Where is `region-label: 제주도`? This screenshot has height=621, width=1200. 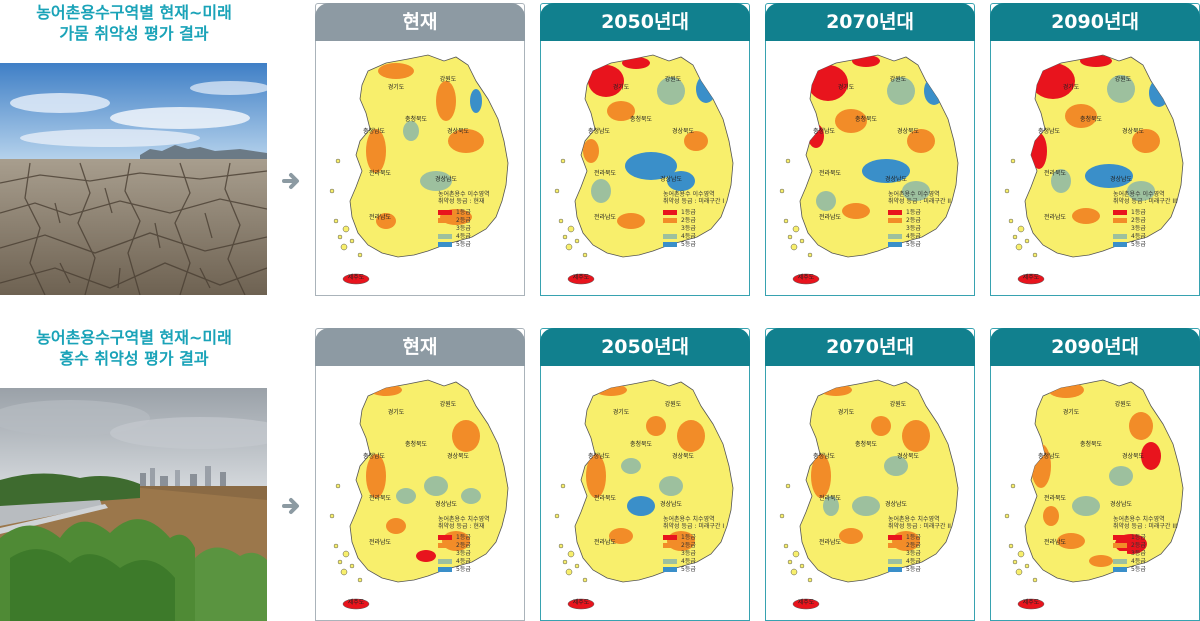
region-label: 제주도 is located at coordinates (356, 277).